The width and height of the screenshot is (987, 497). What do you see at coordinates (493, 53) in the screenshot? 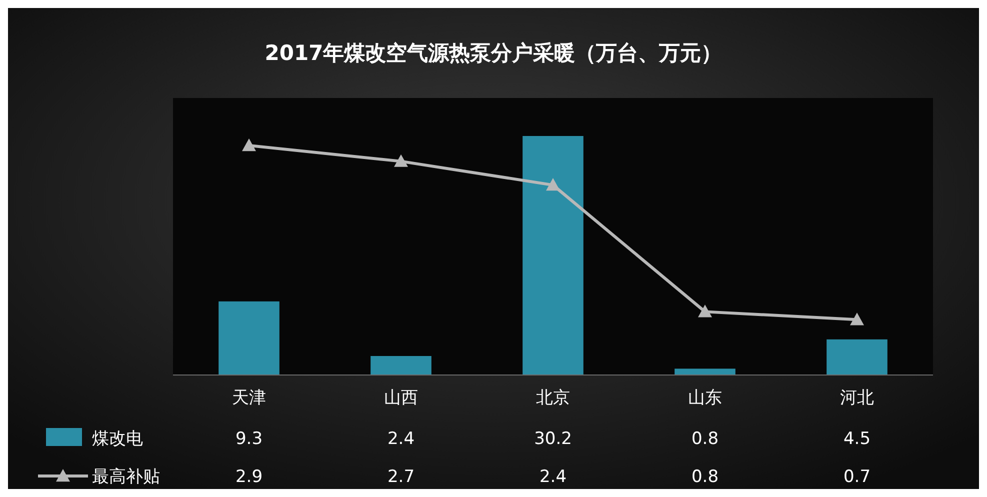
I see `chart-title: 2017年煤改空气源热泵分户采暖（万台、万元）` at bounding box center [493, 53].